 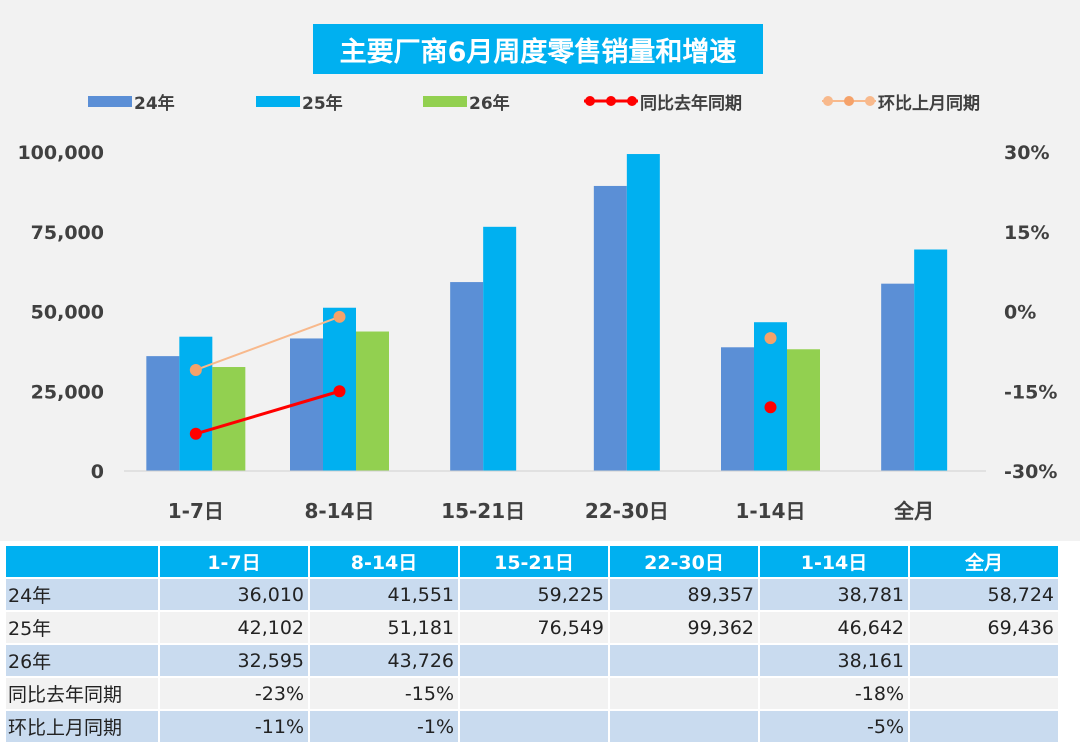 I want to click on table-cell: 58,724, so click(x=984, y=594).